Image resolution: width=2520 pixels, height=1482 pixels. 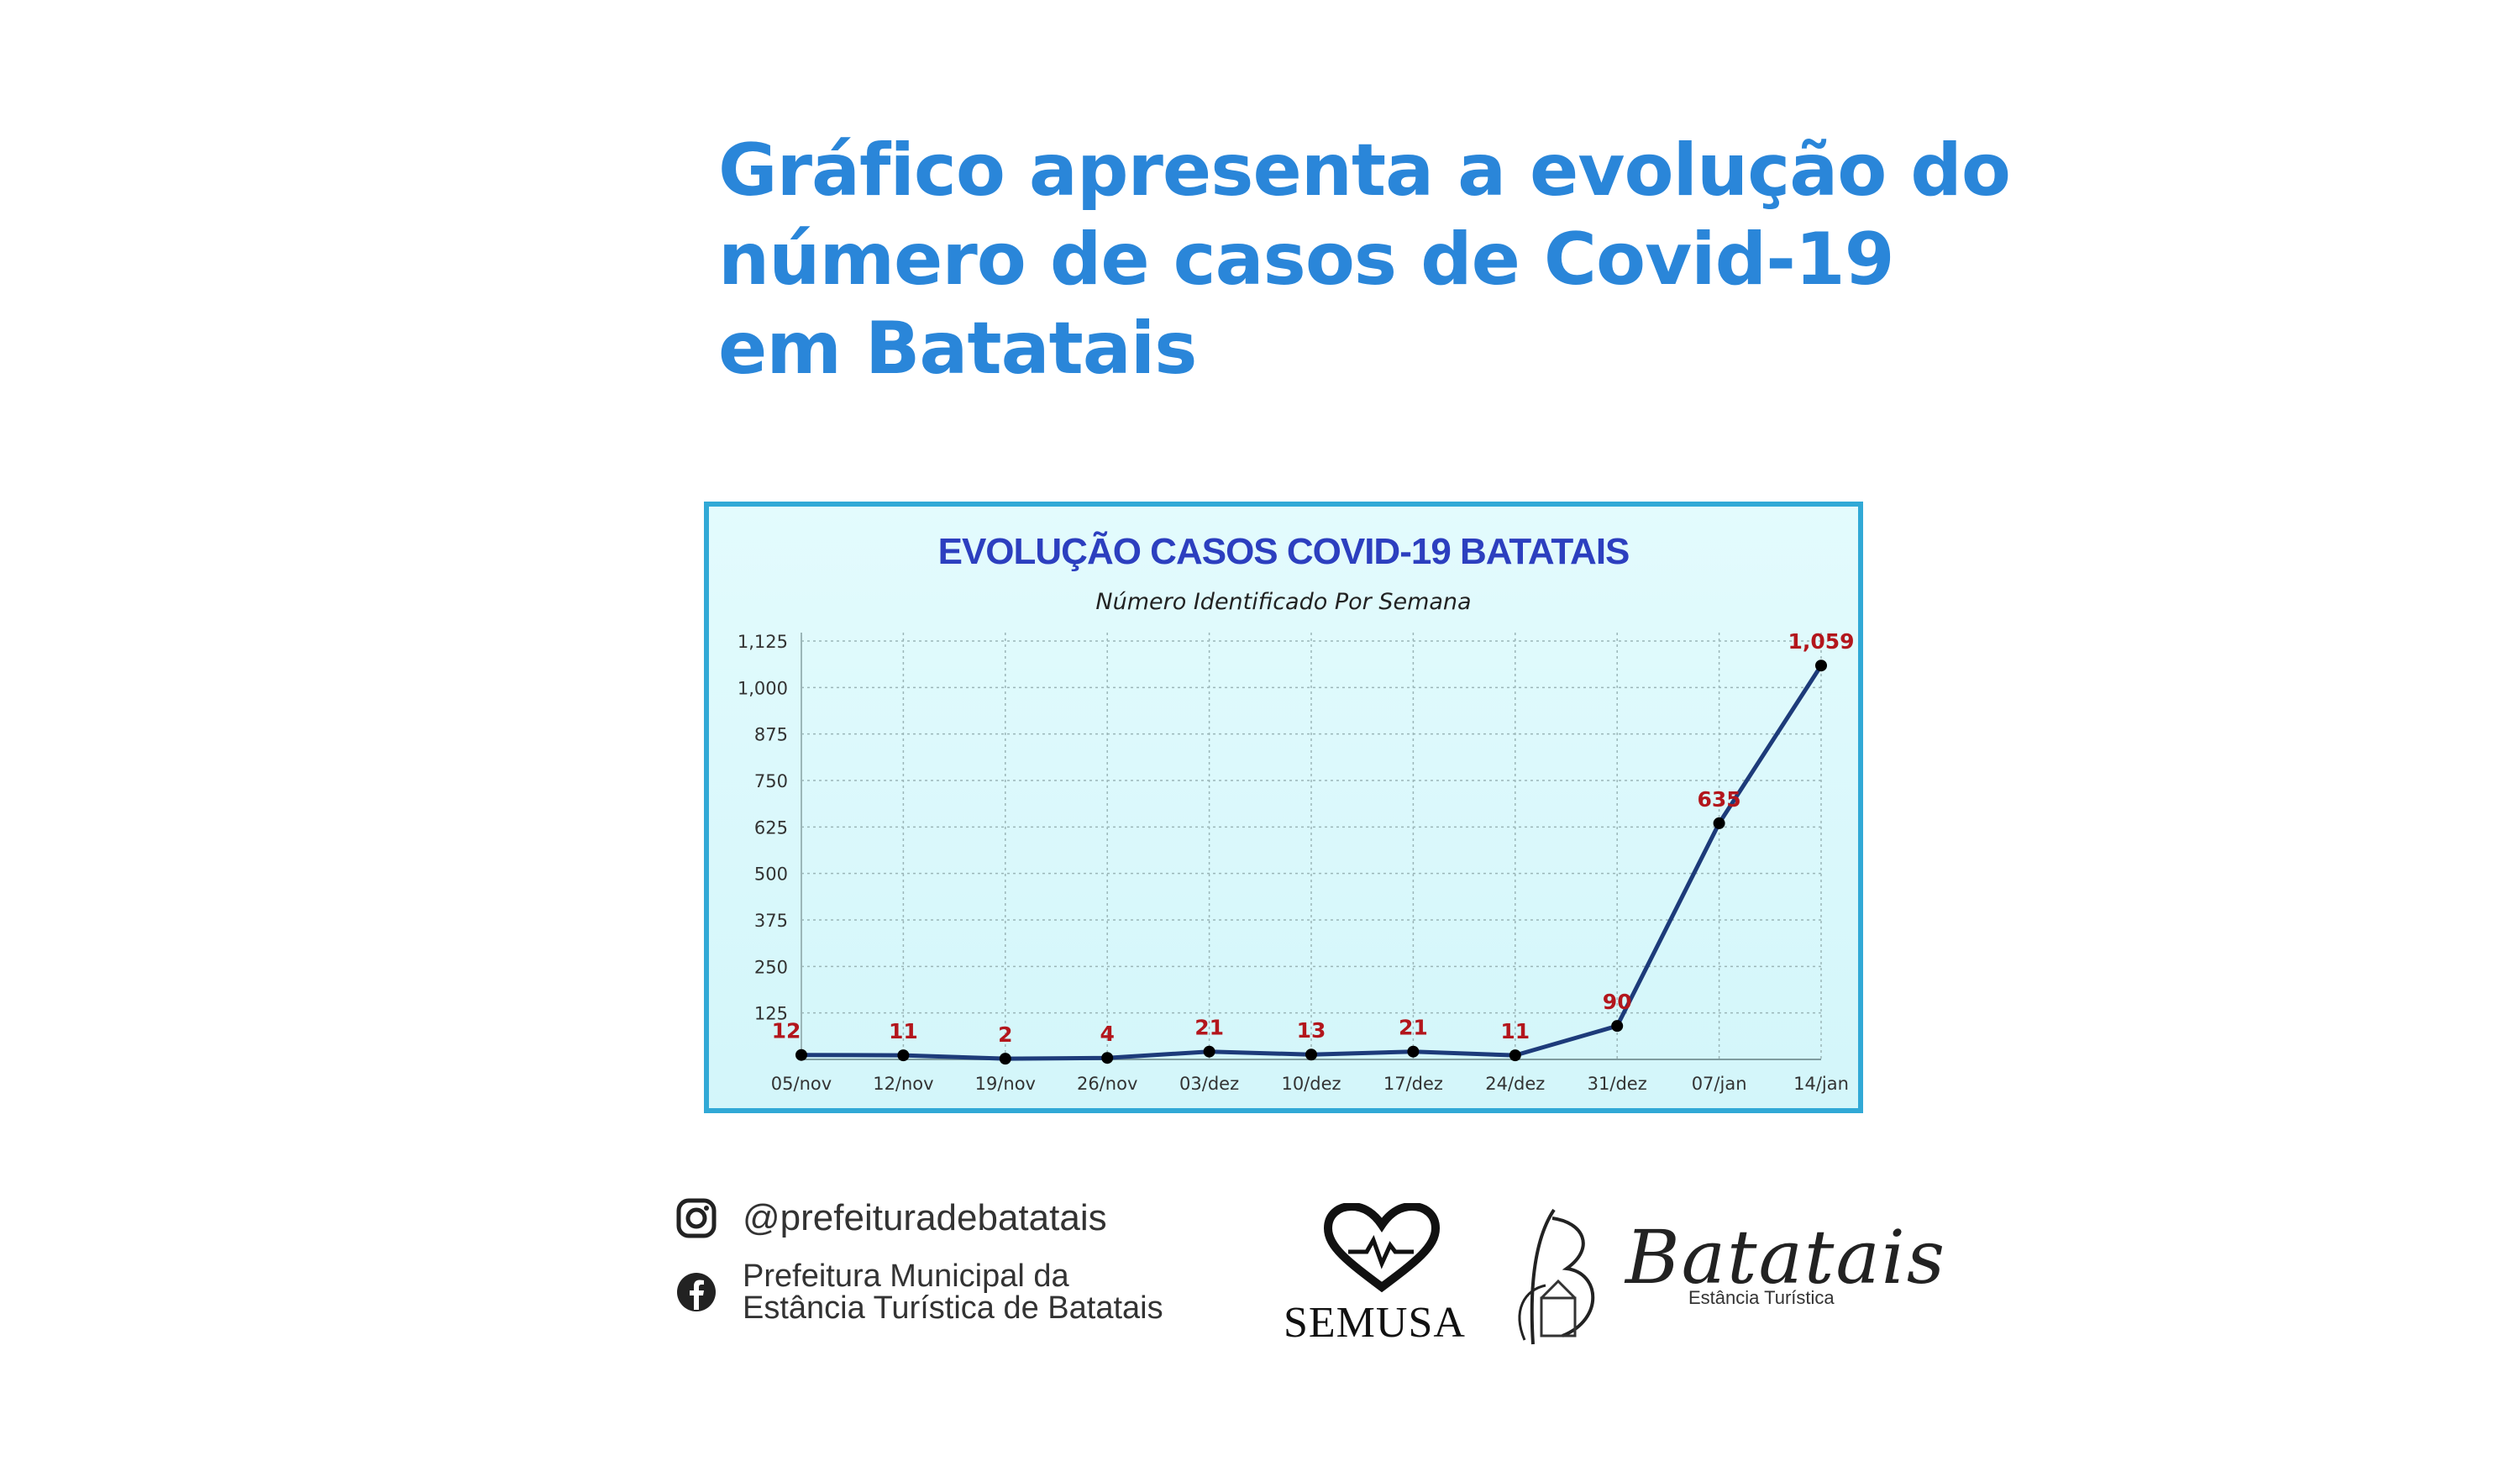 I want to click on facebook-icon, so click(x=696, y=1292).